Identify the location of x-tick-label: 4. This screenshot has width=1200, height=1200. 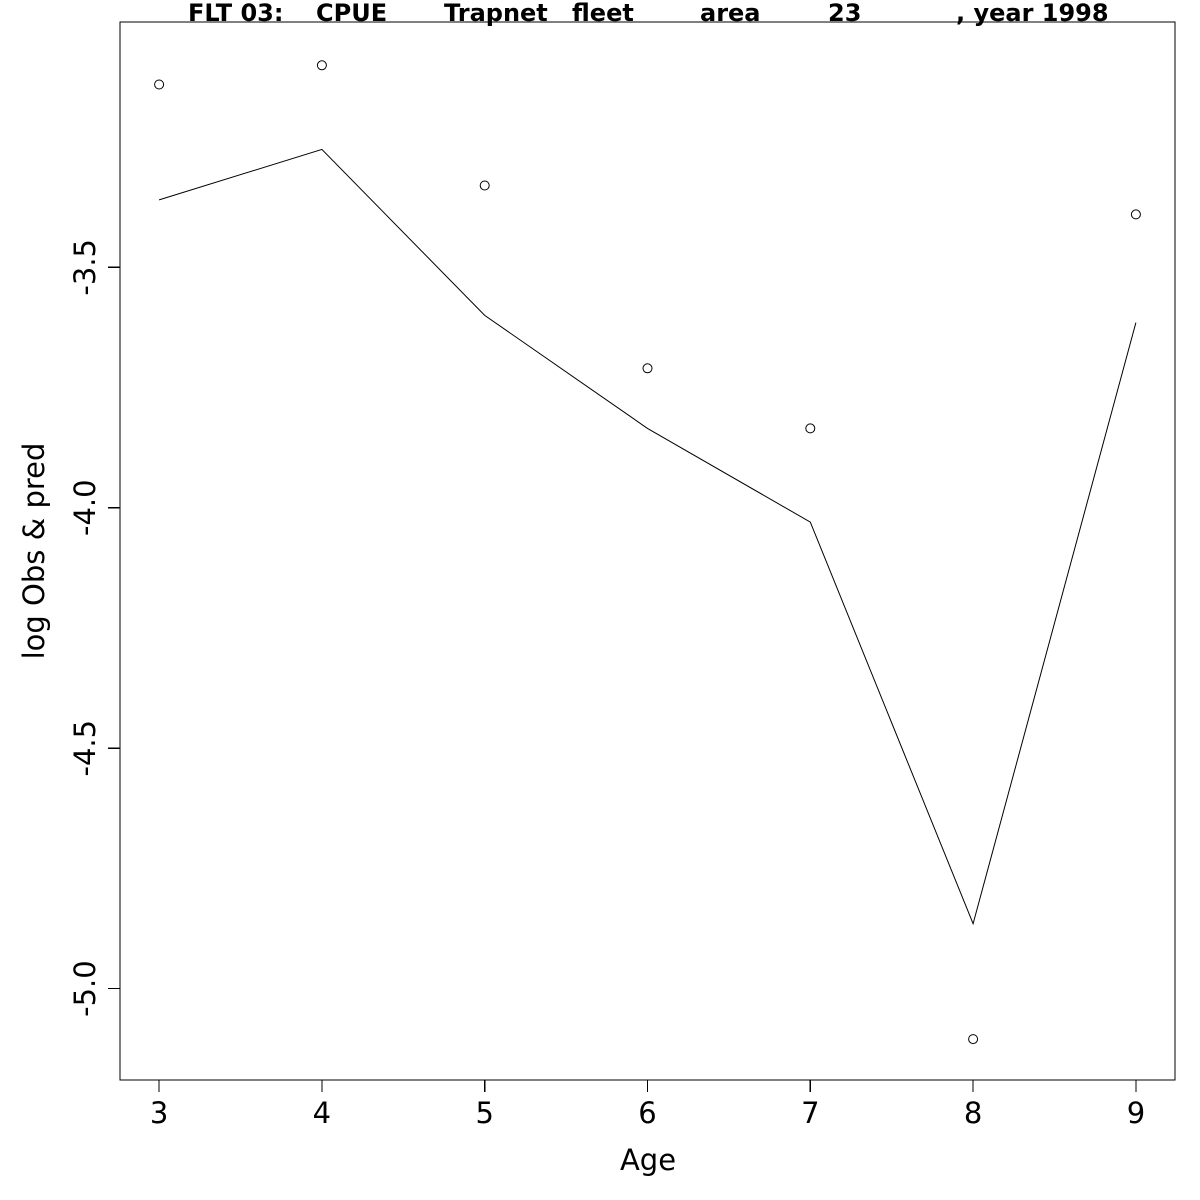
(322, 1113).